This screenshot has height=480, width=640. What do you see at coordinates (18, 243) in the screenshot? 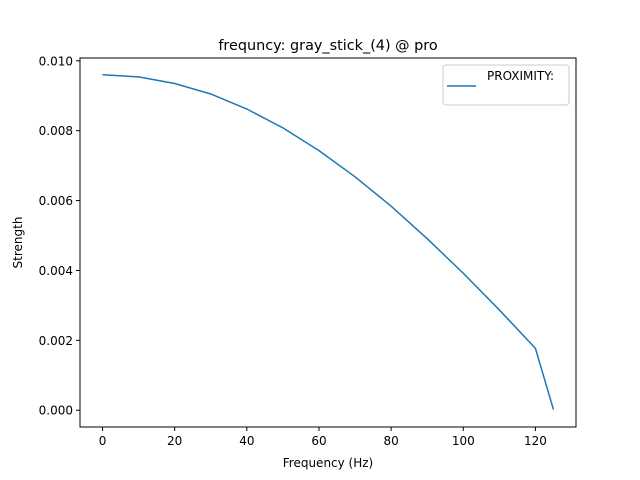
I see `y-axis-label: Strength` at bounding box center [18, 243].